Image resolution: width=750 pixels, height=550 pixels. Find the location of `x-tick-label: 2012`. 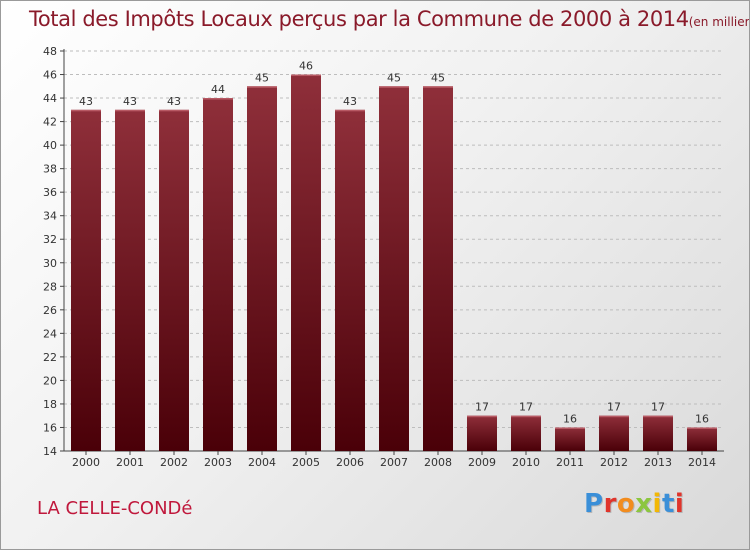

x-tick-label: 2012 is located at coordinates (614, 462).